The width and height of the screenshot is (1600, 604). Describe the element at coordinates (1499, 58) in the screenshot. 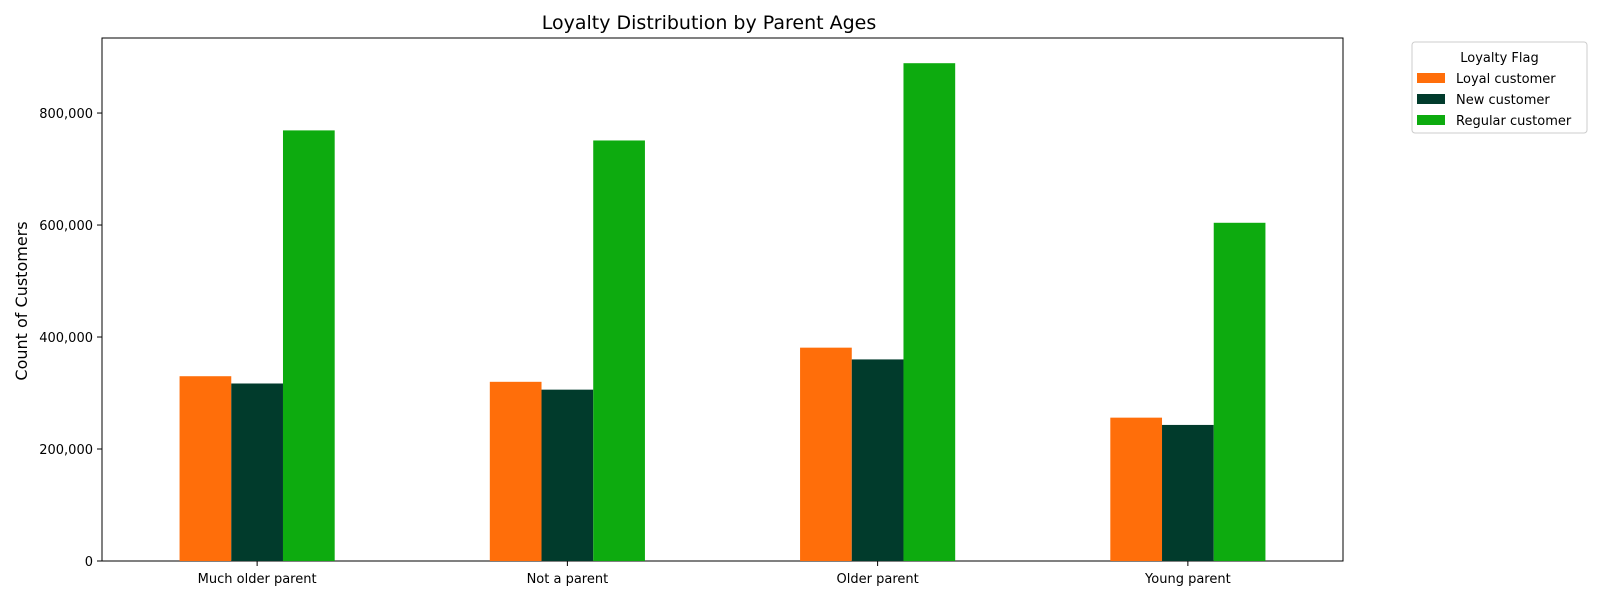

I see `legend-title: Loyalty Flag` at that location.